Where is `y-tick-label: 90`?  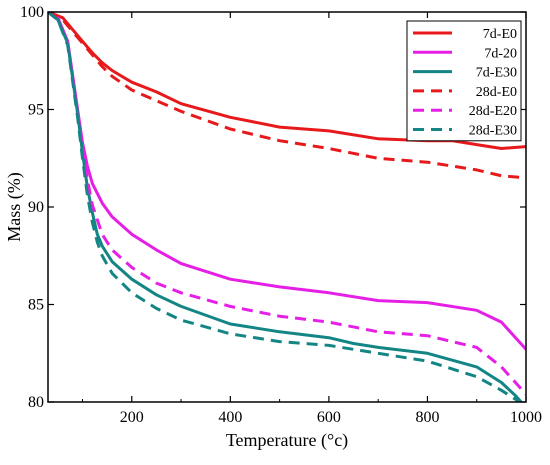 y-tick-label: 90 is located at coordinates (36, 207).